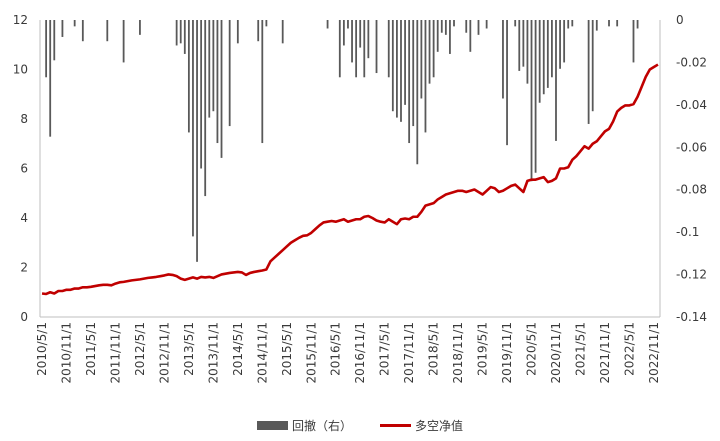 The image size is (720, 441). What do you see at coordinates (654, 353) in the screenshot?
I see `x-tick-label: 2022/11/1` at bounding box center [654, 353].